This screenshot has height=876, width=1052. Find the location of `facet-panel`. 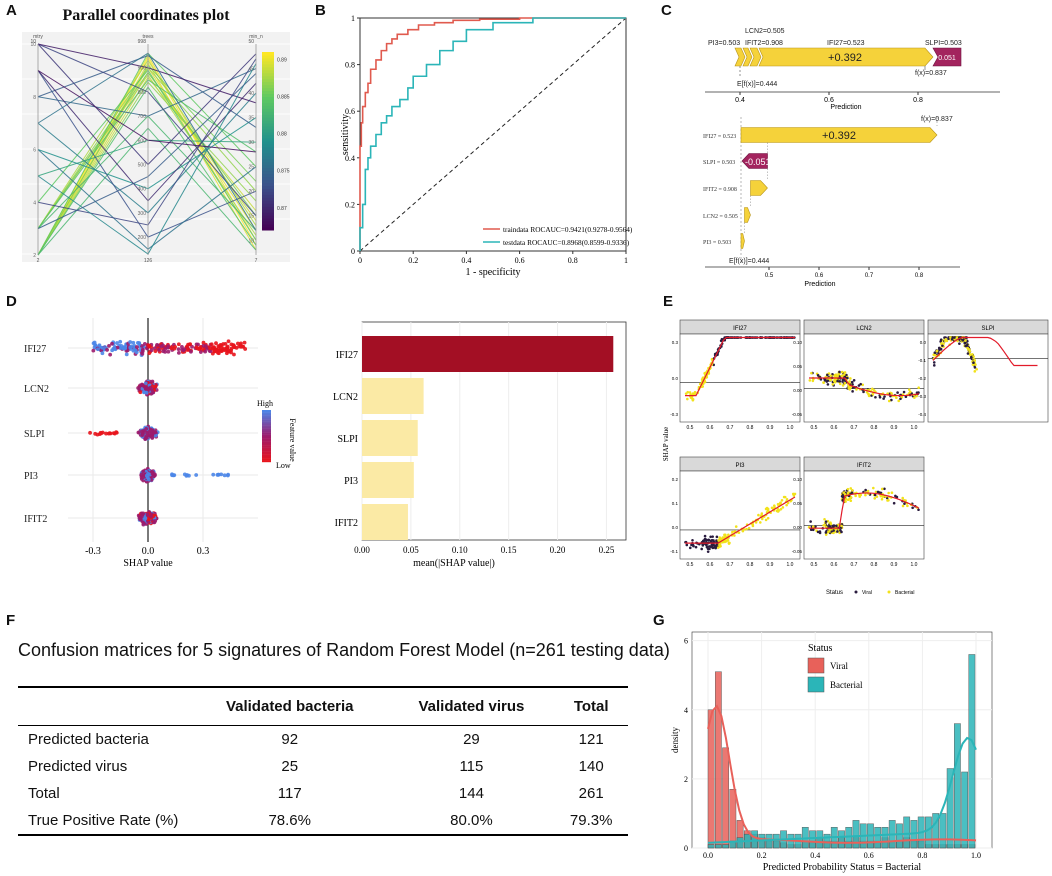

facet-panel is located at coordinates (988, 378).